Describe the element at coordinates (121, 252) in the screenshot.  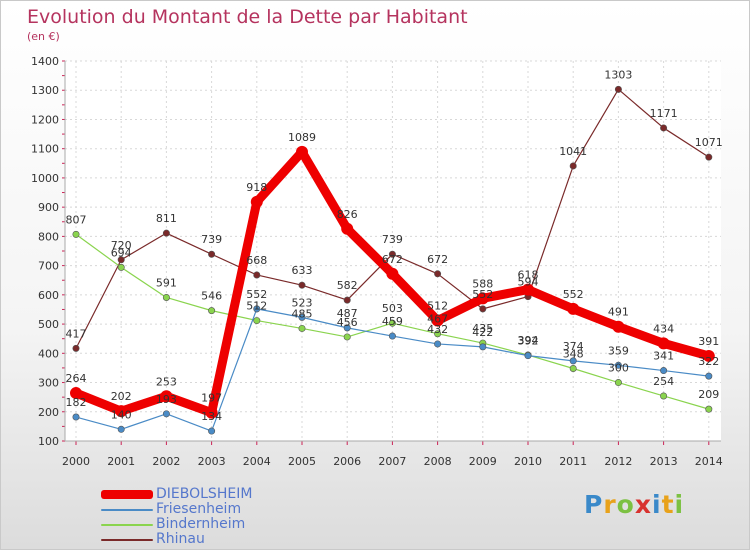
I see `data-label: 694` at that location.